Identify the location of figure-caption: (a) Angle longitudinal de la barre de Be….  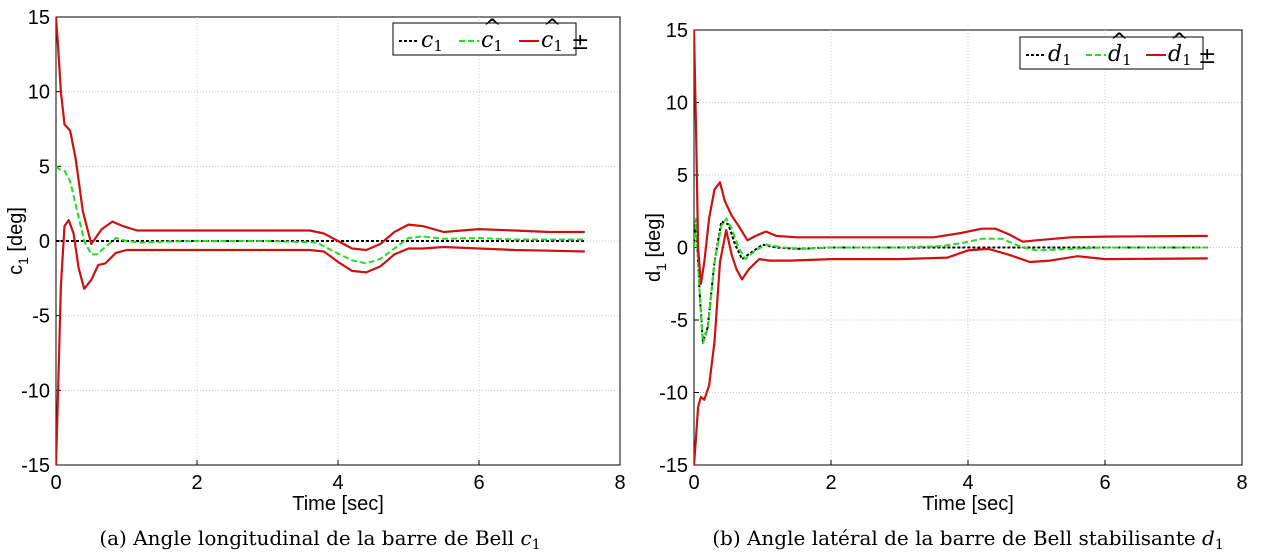
(319, 539).